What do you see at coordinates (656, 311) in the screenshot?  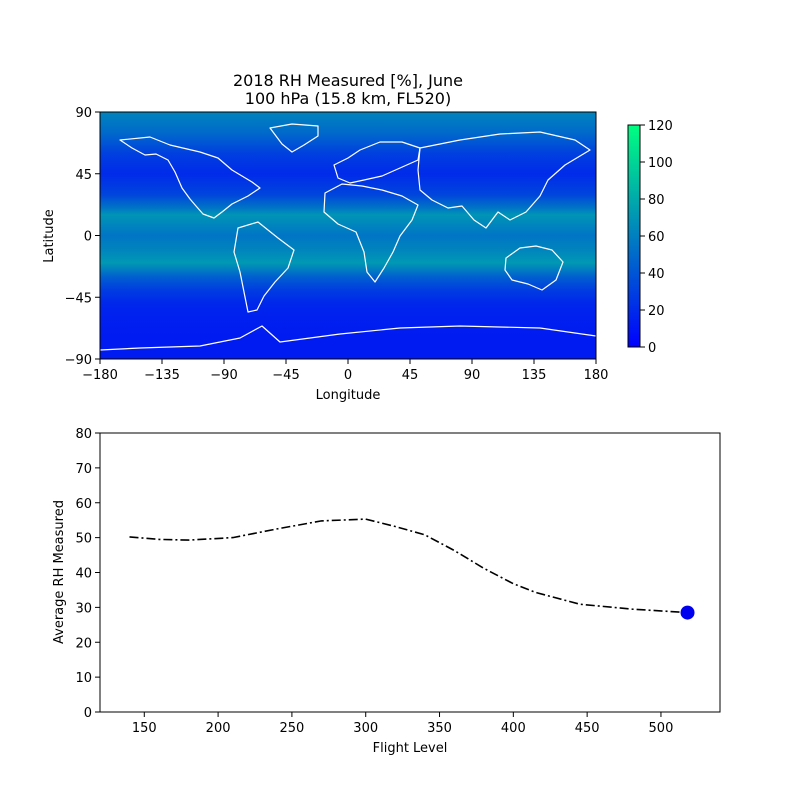 I see `colorbar-tick-label: 20` at bounding box center [656, 311].